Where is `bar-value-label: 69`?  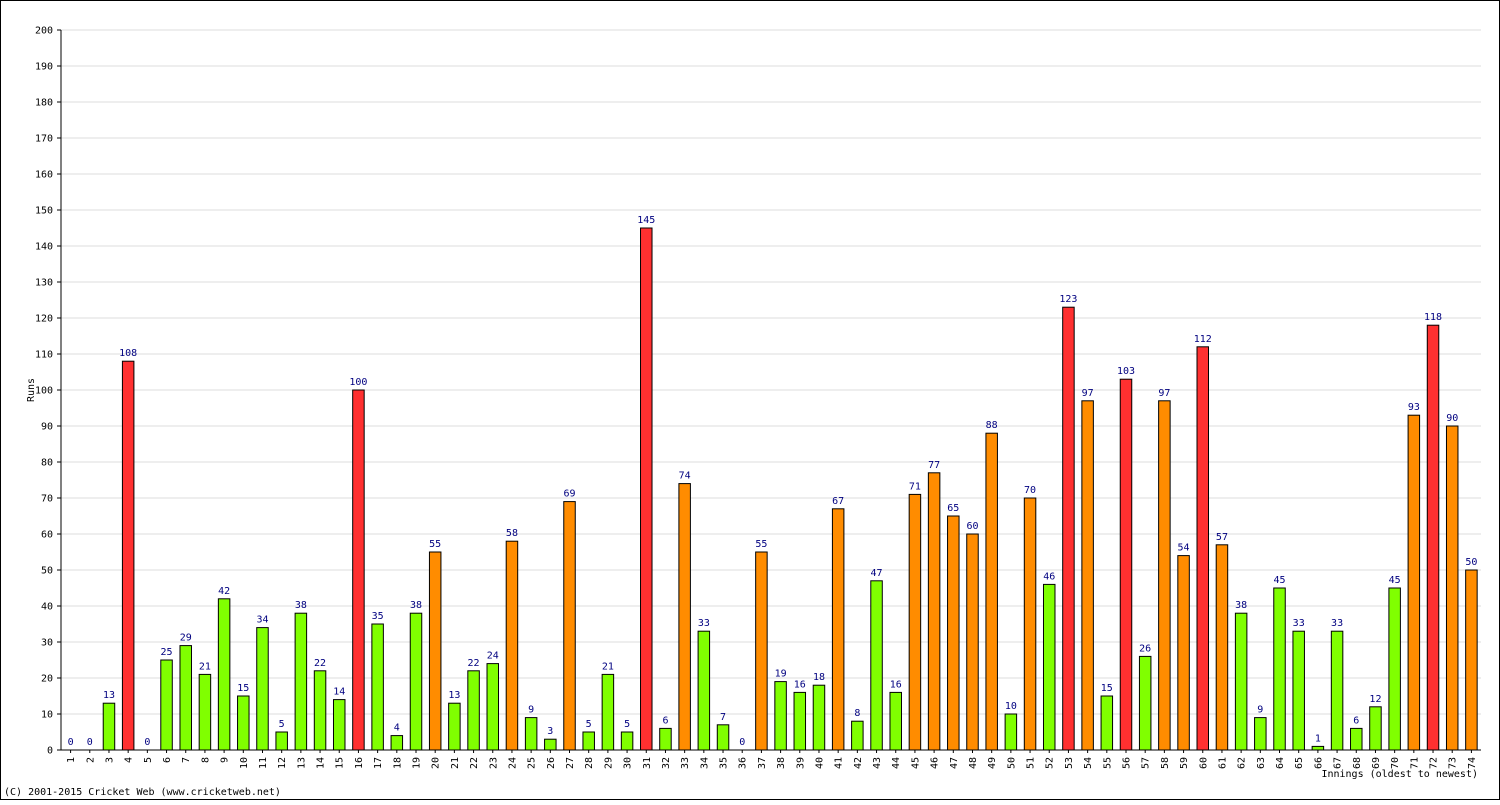 bar-value-label: 69 is located at coordinates (569, 494).